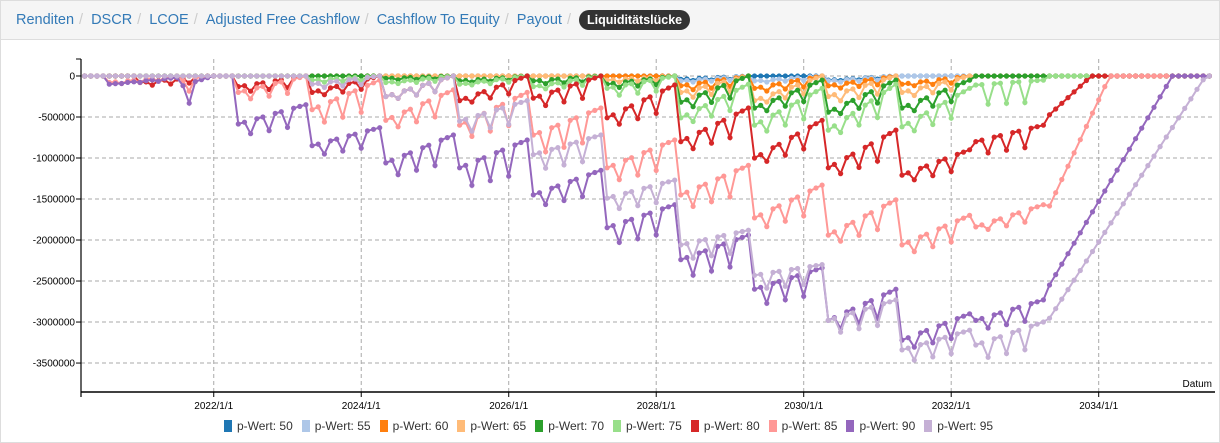  What do you see at coordinates (958, 426) in the screenshot?
I see `legend-item-p95: p-Wert: 95` at bounding box center [958, 426].